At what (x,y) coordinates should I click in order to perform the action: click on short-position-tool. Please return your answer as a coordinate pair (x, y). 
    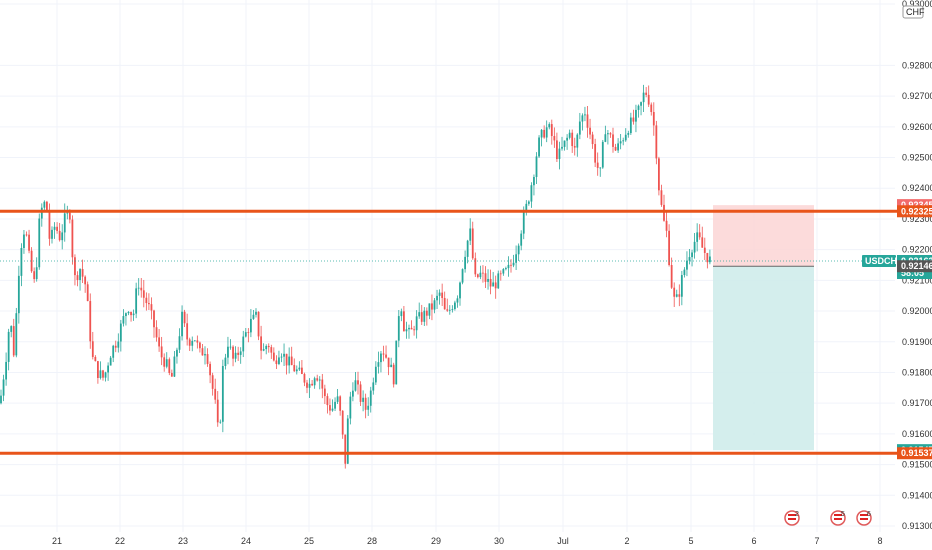
    Looking at the image, I should click on (763, 328).